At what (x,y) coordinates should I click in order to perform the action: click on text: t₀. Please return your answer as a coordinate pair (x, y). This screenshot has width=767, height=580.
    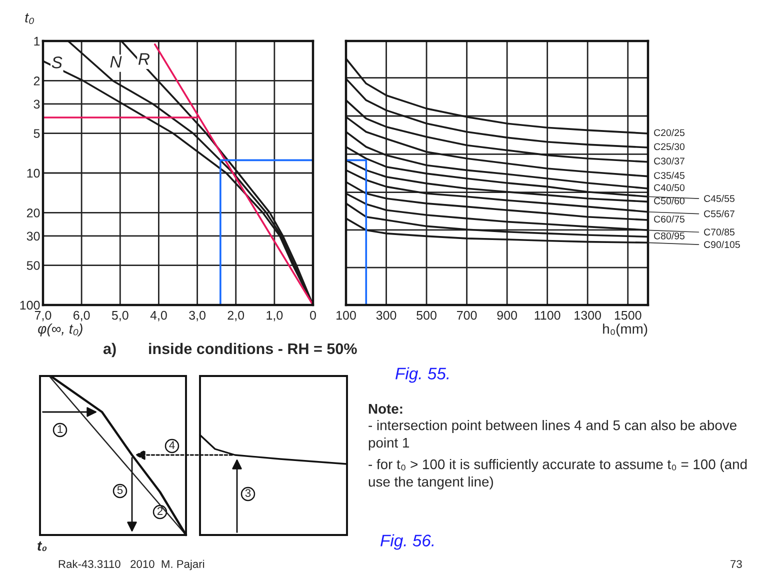
    Looking at the image, I should click on (42, 547).